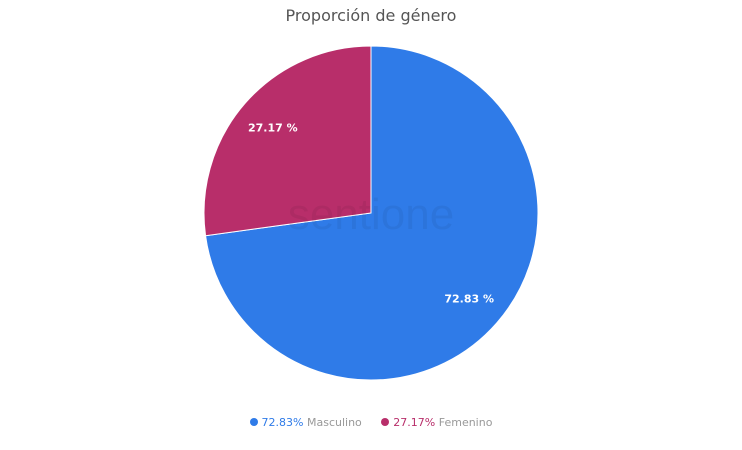 Image resolution: width=742 pixels, height=450 pixels. I want to click on legend-item-femenino: 27.17% Femenino, so click(436, 422).